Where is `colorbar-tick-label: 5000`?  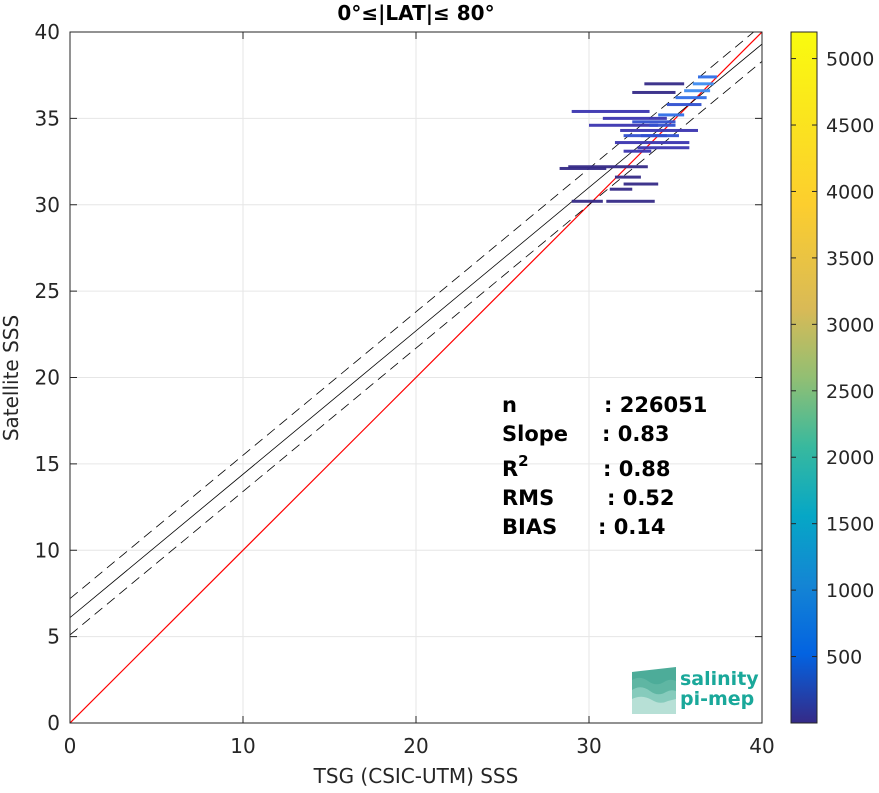 colorbar-tick-label: 5000 is located at coordinates (850, 60).